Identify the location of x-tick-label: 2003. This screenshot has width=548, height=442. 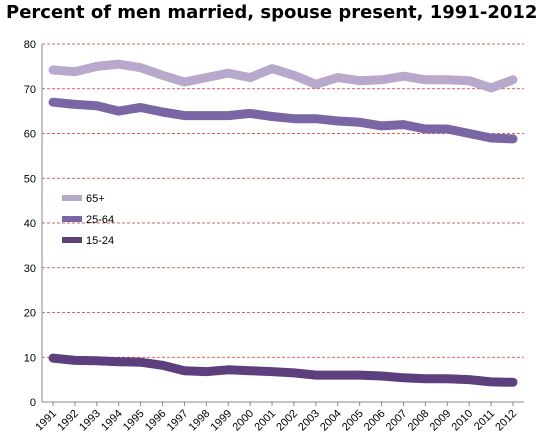
(309, 421).